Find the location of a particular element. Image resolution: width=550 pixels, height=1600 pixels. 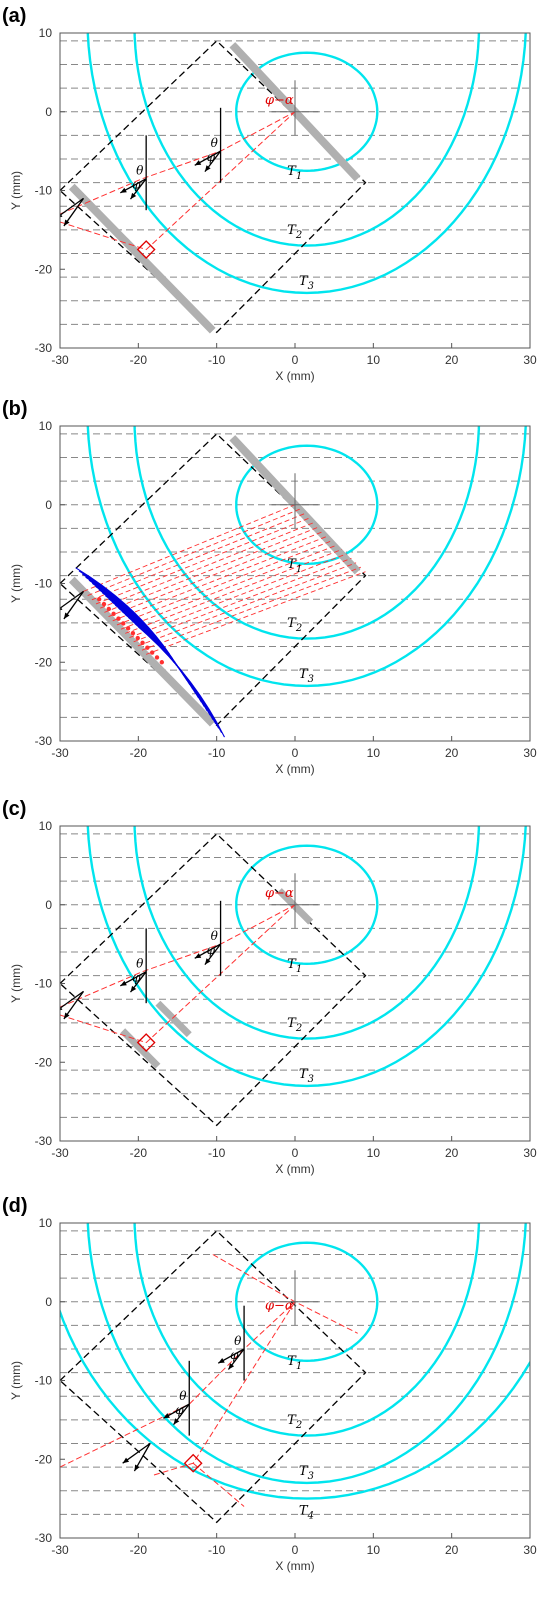

label-t3: T3 is located at coordinates (306, 283).